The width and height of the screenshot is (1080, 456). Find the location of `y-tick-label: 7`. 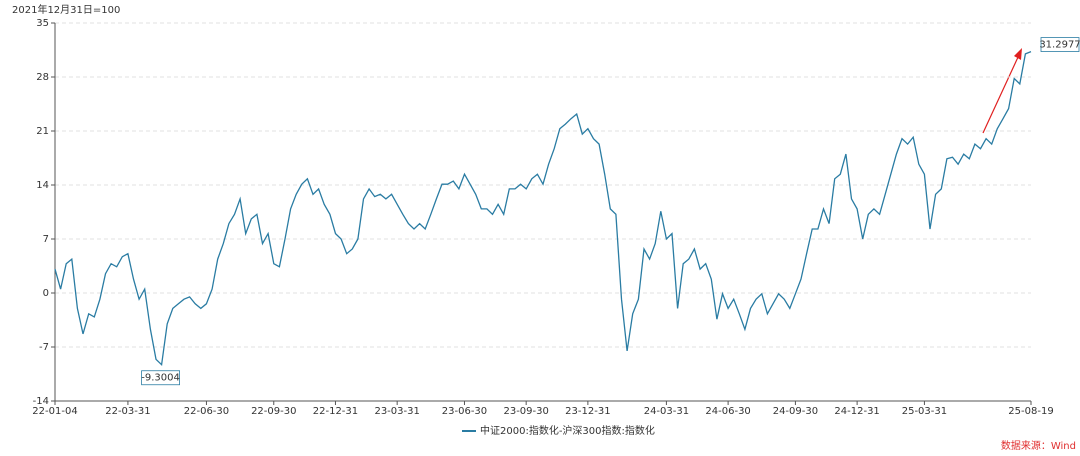

y-tick-label: 7 is located at coordinates (46, 239).